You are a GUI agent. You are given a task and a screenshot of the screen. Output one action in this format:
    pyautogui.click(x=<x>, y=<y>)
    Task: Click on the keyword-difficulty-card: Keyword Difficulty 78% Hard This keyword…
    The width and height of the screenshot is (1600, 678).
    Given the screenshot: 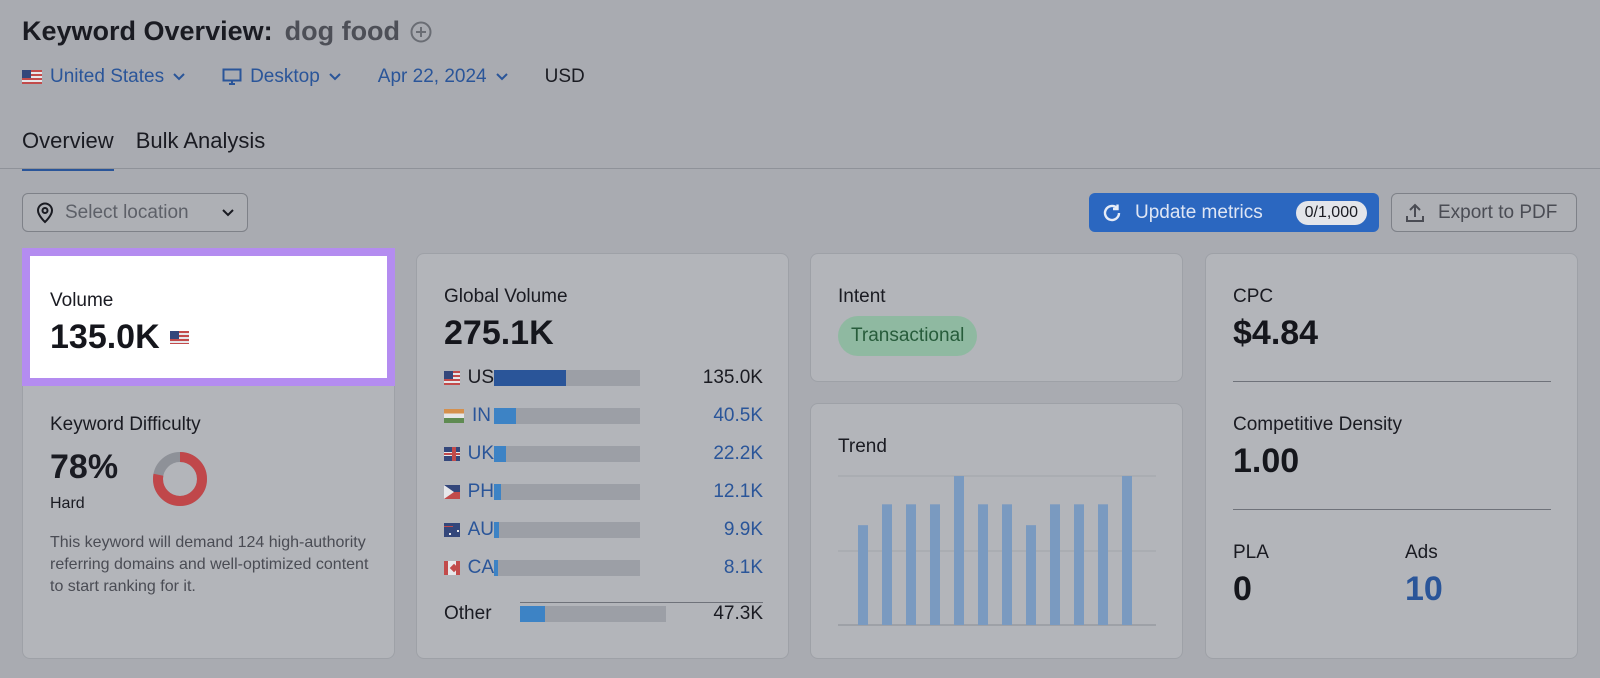 What is the action you would take?
    pyautogui.click(x=208, y=522)
    